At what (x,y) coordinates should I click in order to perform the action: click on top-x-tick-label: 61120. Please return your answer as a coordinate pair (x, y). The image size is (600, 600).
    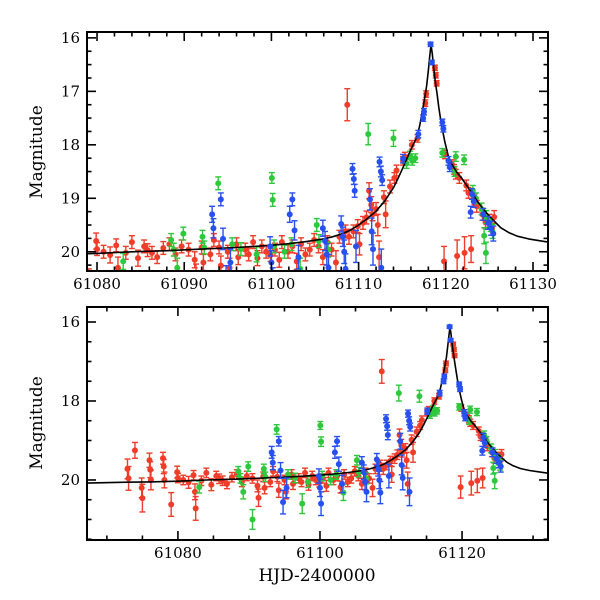
    Looking at the image, I should click on (446, 284).